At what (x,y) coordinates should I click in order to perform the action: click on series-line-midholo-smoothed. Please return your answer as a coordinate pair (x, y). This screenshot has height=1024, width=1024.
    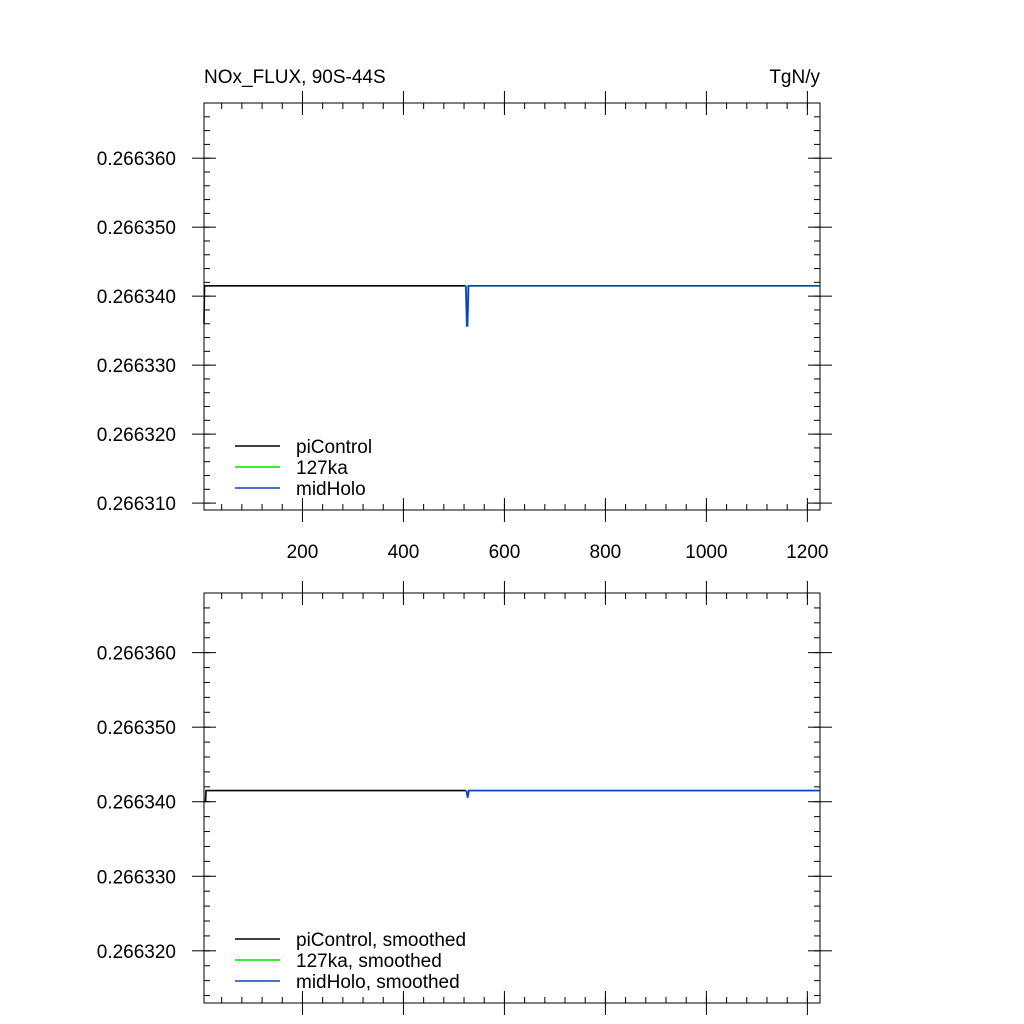
    Looking at the image, I should click on (642, 794).